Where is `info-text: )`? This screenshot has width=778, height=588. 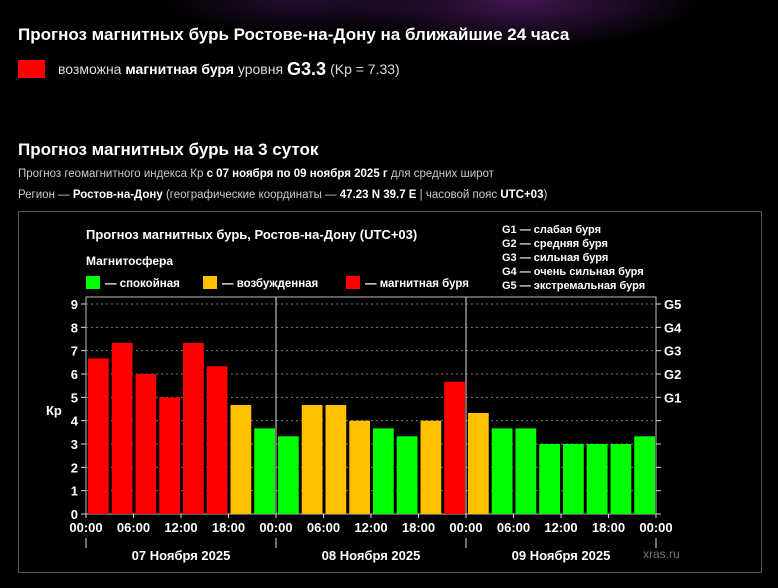 info-text: ) is located at coordinates (545, 195).